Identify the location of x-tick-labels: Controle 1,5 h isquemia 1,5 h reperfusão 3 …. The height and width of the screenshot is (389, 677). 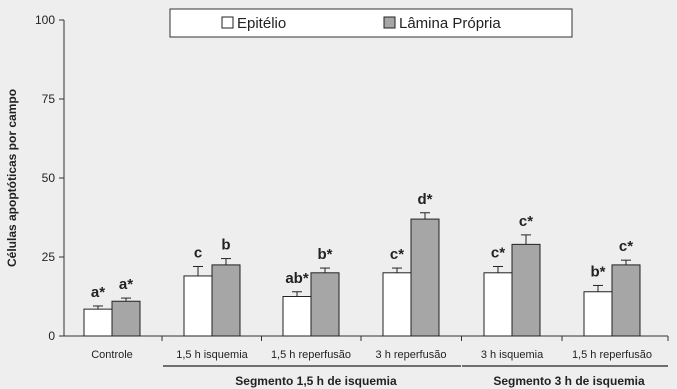
(371, 355).